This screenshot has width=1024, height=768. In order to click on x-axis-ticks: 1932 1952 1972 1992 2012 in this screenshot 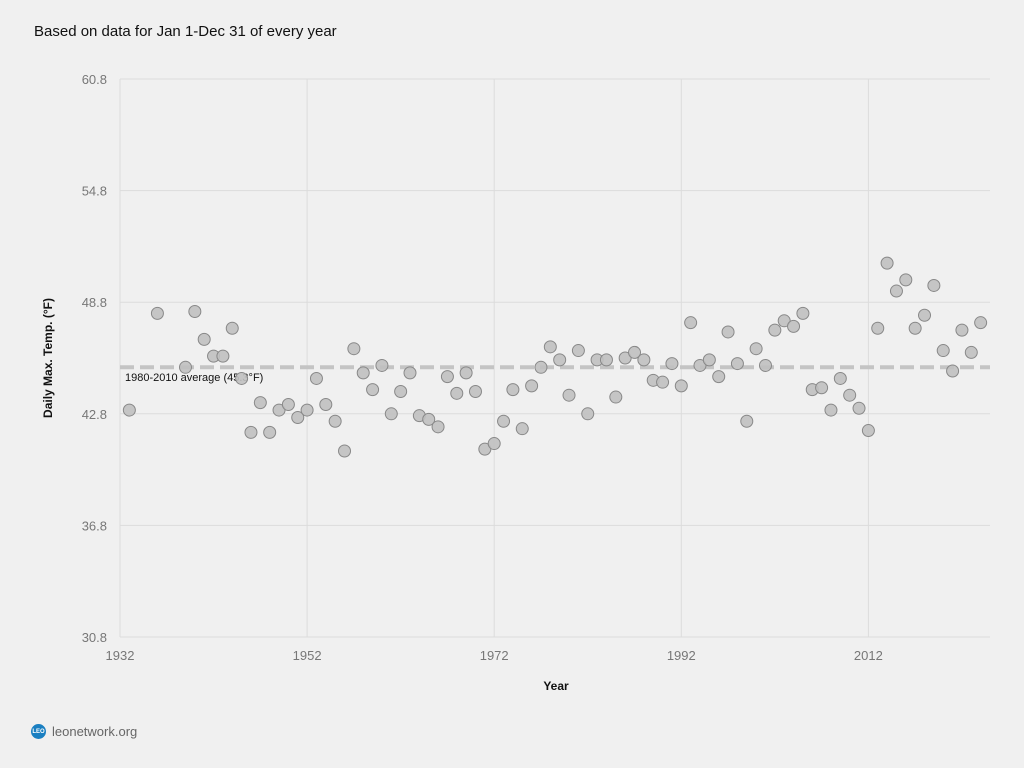, I will do `click(494, 655)`.